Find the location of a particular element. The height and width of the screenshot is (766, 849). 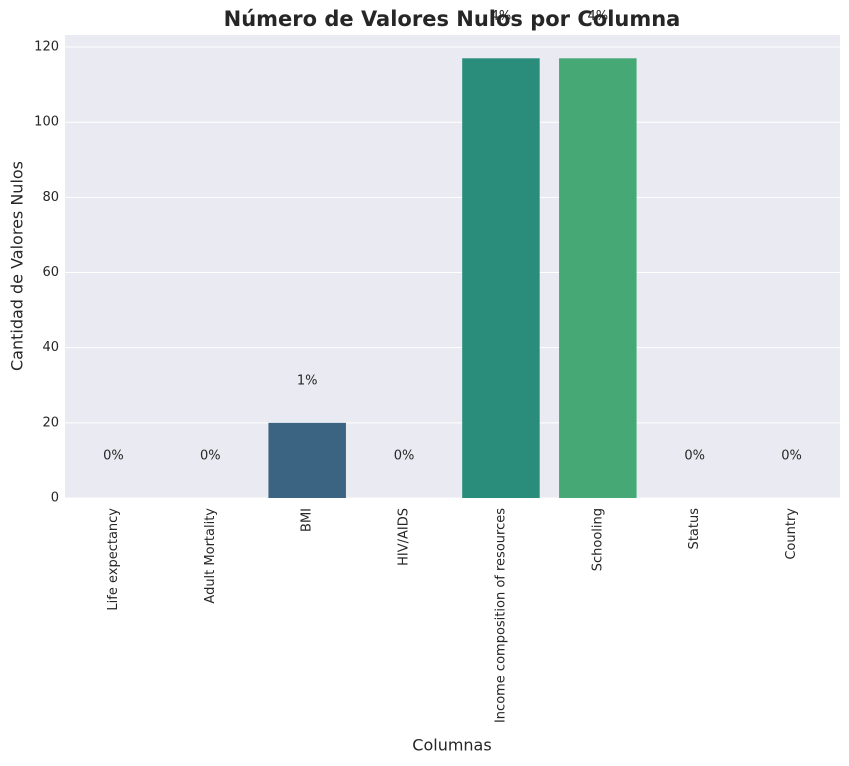

x-tick-label: Income composition of resources is located at coordinates (500, 615).